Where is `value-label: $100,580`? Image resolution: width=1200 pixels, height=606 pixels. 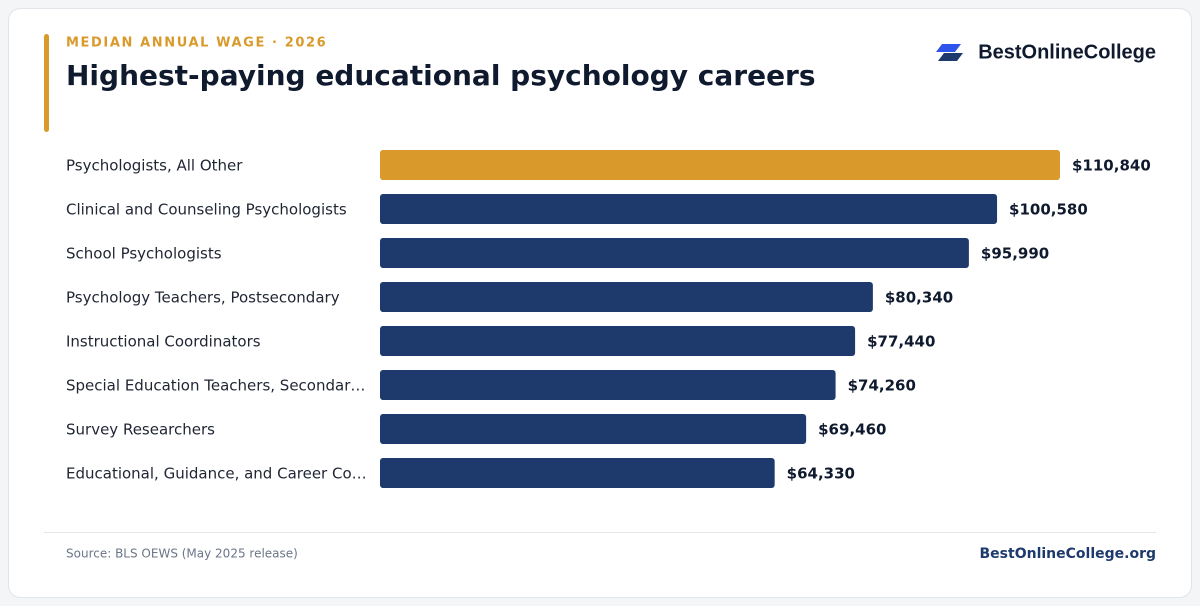
value-label: $100,580 is located at coordinates (1048, 210).